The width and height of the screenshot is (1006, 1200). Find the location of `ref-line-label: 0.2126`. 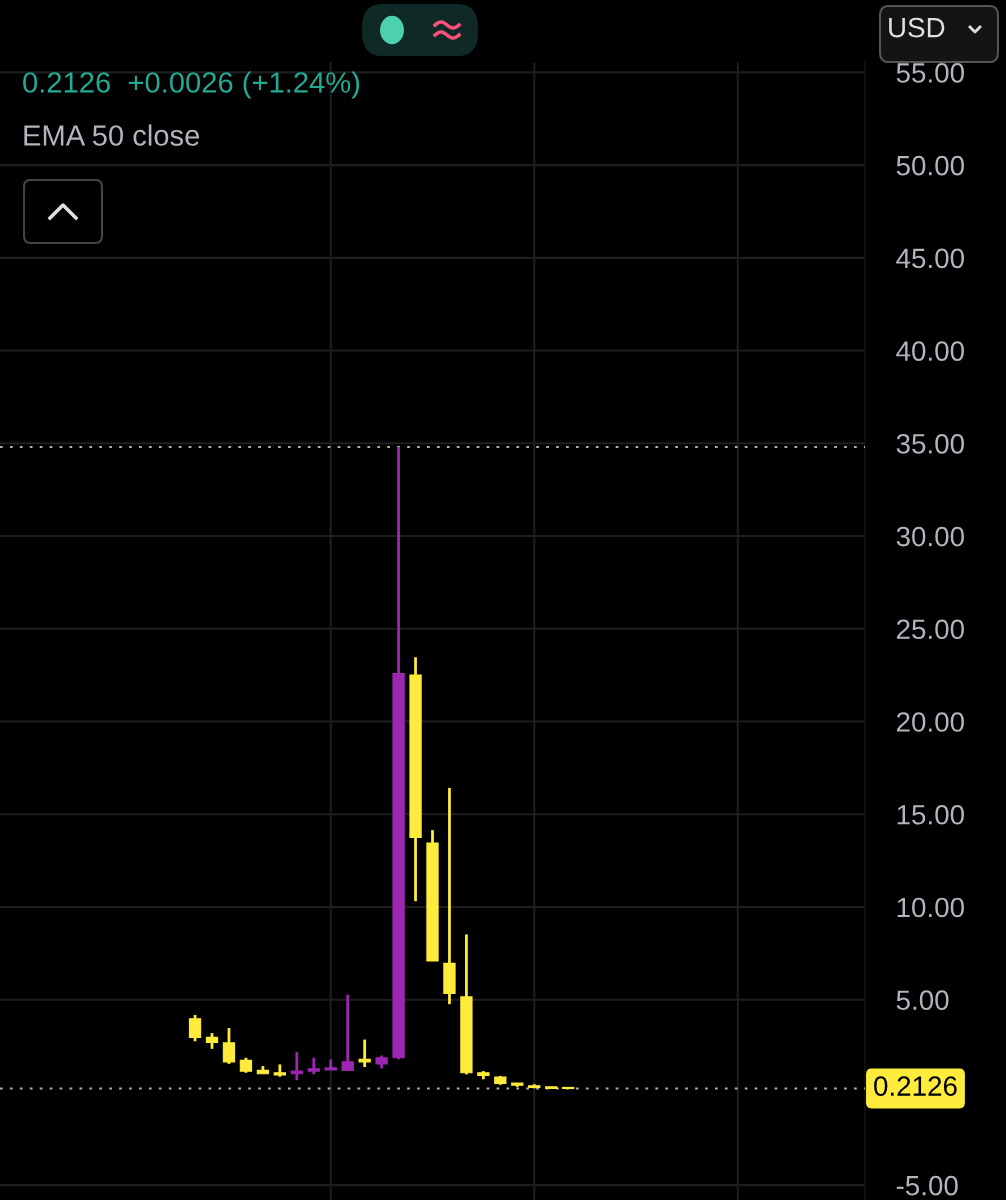

ref-line-label: 0.2126 is located at coordinates (915, 1086).